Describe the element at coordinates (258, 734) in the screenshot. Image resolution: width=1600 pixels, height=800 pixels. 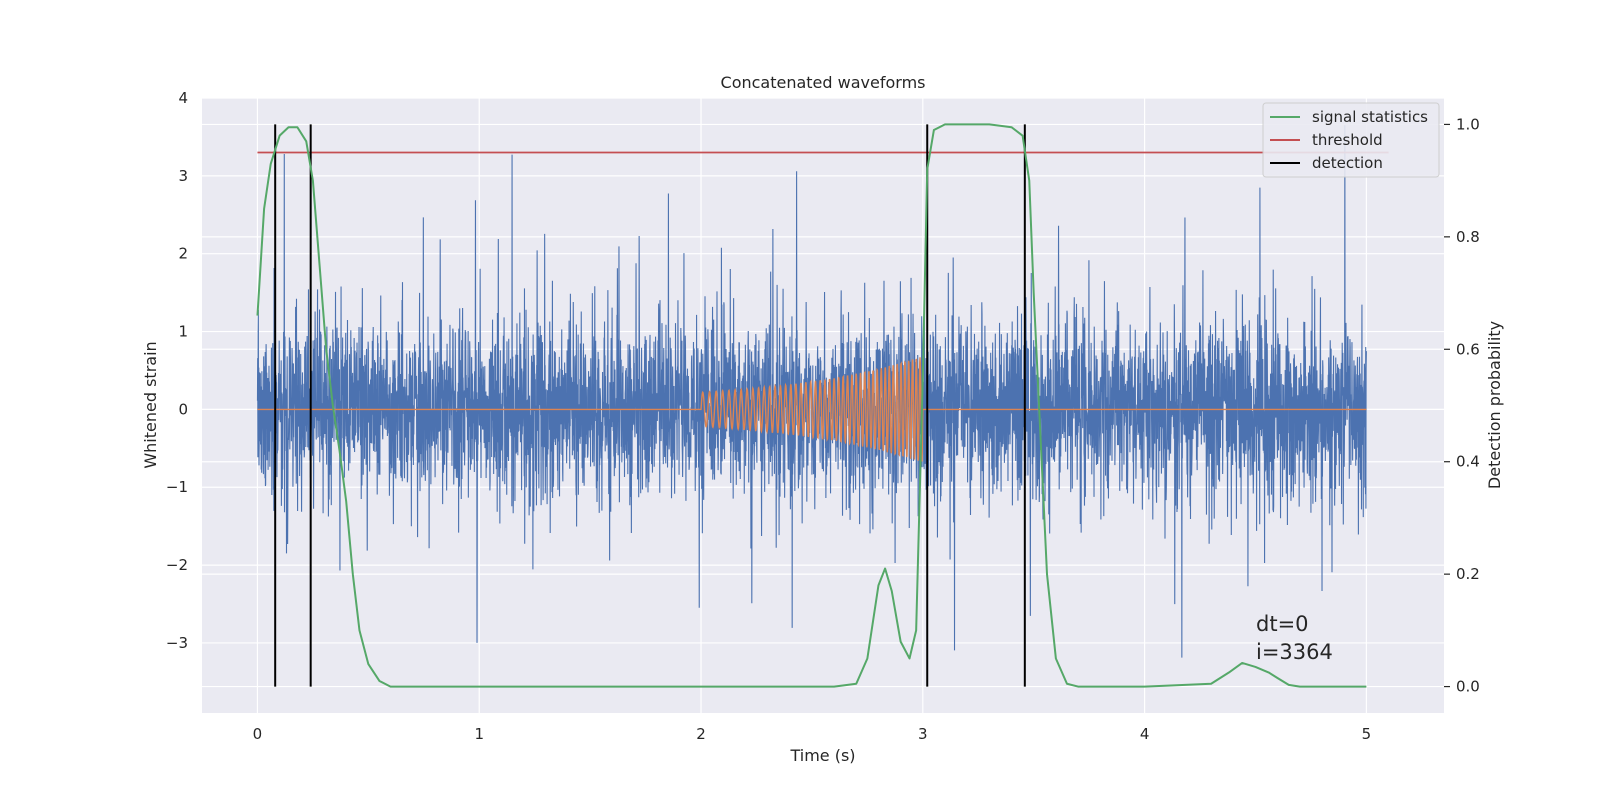
I see `x-tick-label: 0` at that location.